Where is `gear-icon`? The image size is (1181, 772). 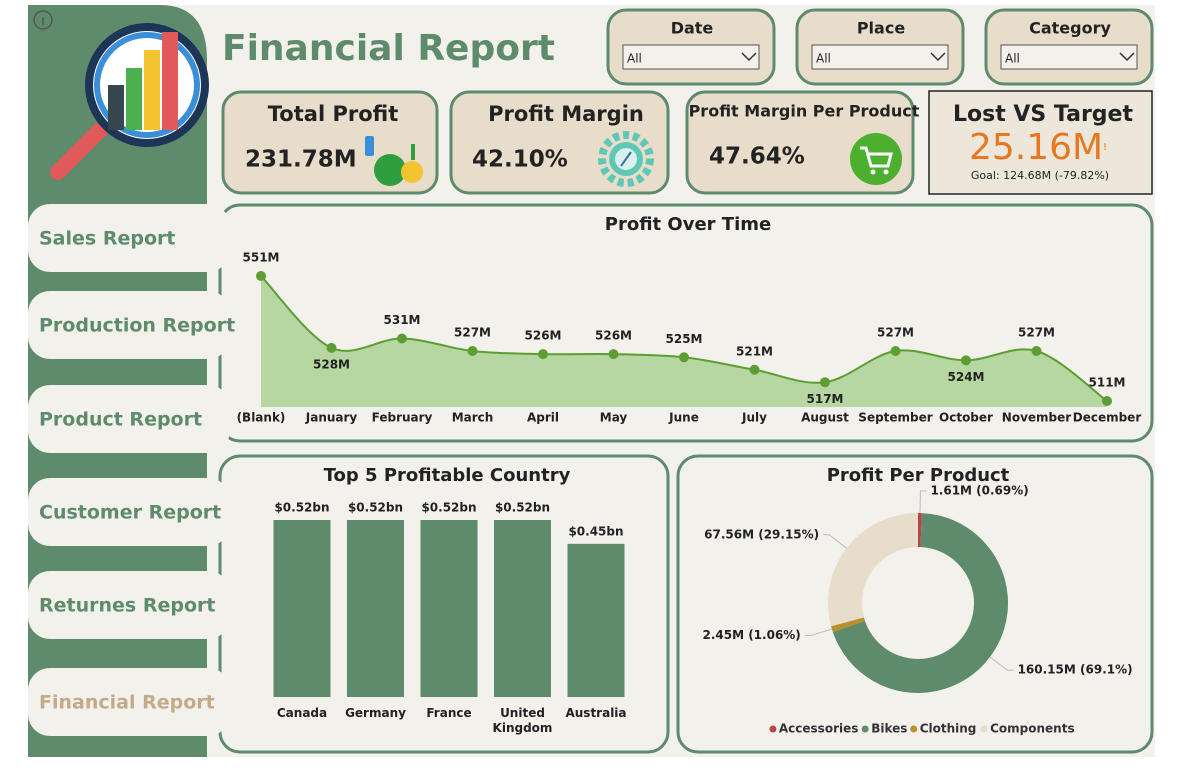
gear-icon is located at coordinates (626, 159).